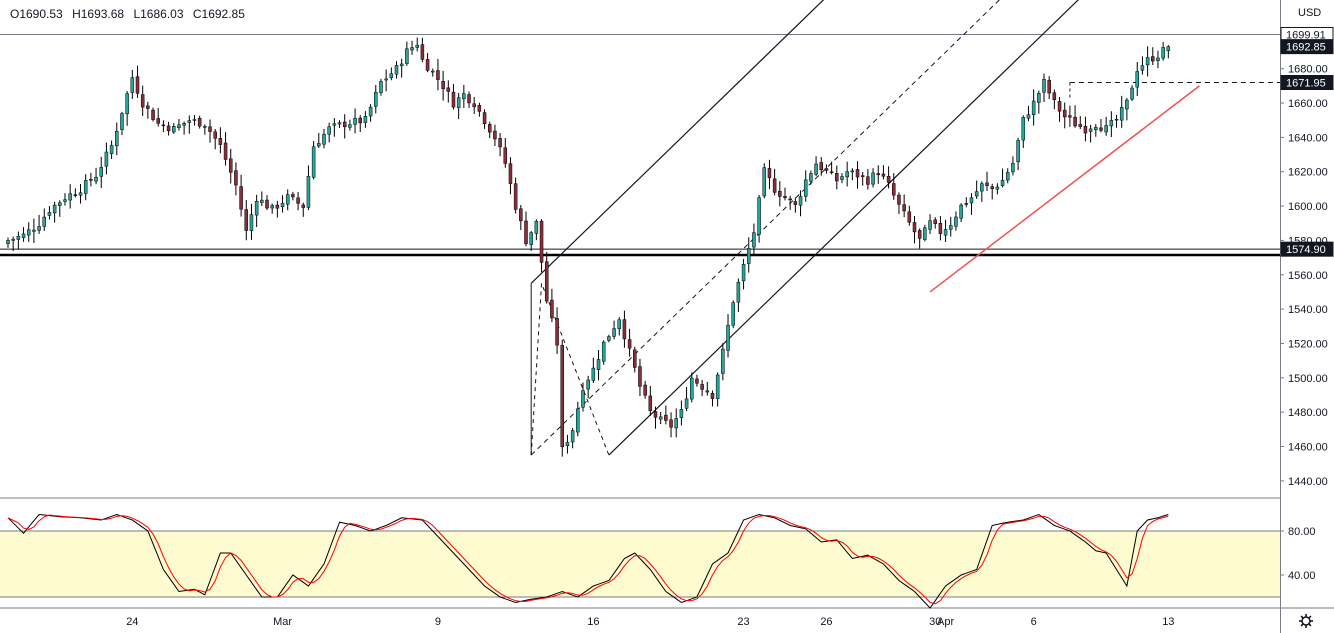 The width and height of the screenshot is (1334, 633). What do you see at coordinates (570, 369) in the screenshot?
I see `zigzag-line` at bounding box center [570, 369].